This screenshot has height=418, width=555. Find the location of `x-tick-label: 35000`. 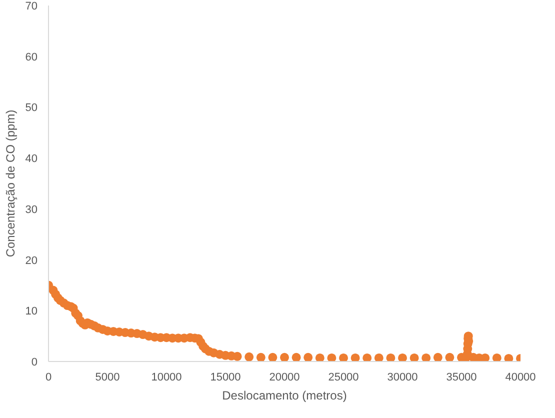

x-tick-label: 35000 is located at coordinates (461, 378).